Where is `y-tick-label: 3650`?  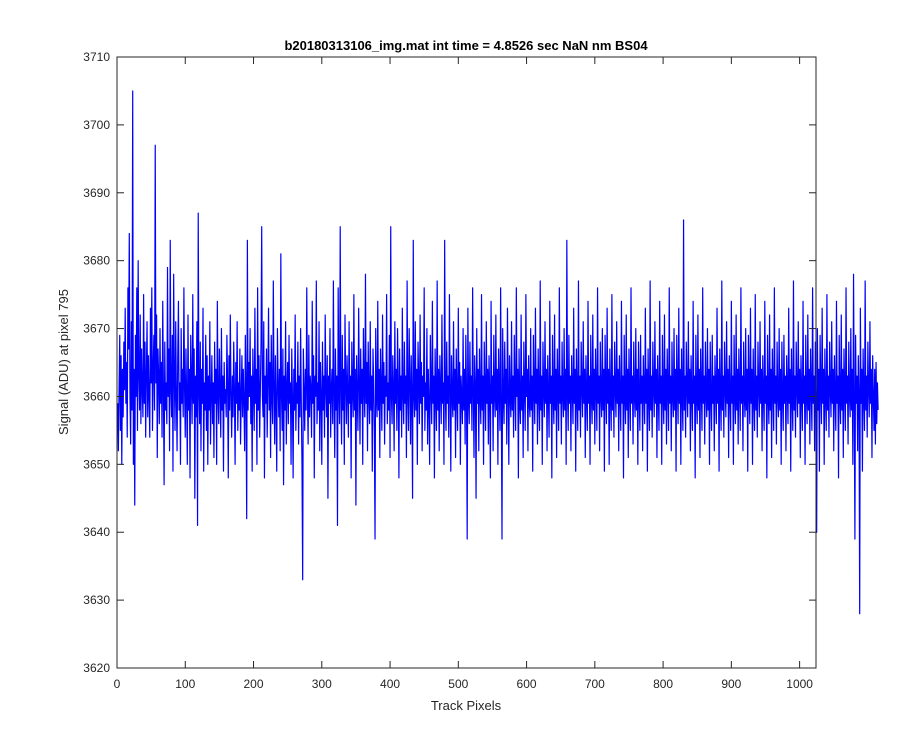 y-tick-label: 3650 is located at coordinates (96, 464).